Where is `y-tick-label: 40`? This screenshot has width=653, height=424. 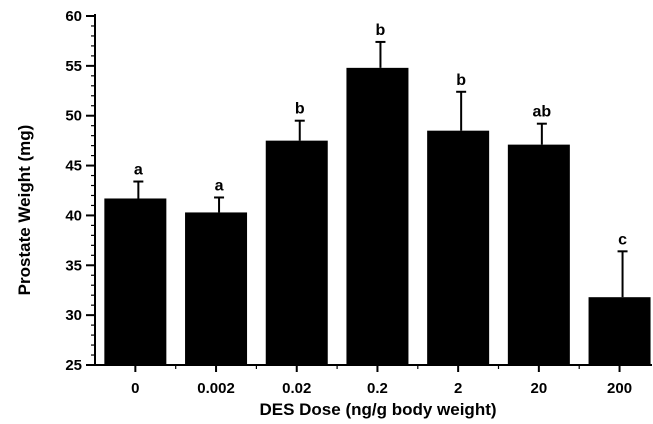 y-tick-label: 40 is located at coordinates (73, 215).